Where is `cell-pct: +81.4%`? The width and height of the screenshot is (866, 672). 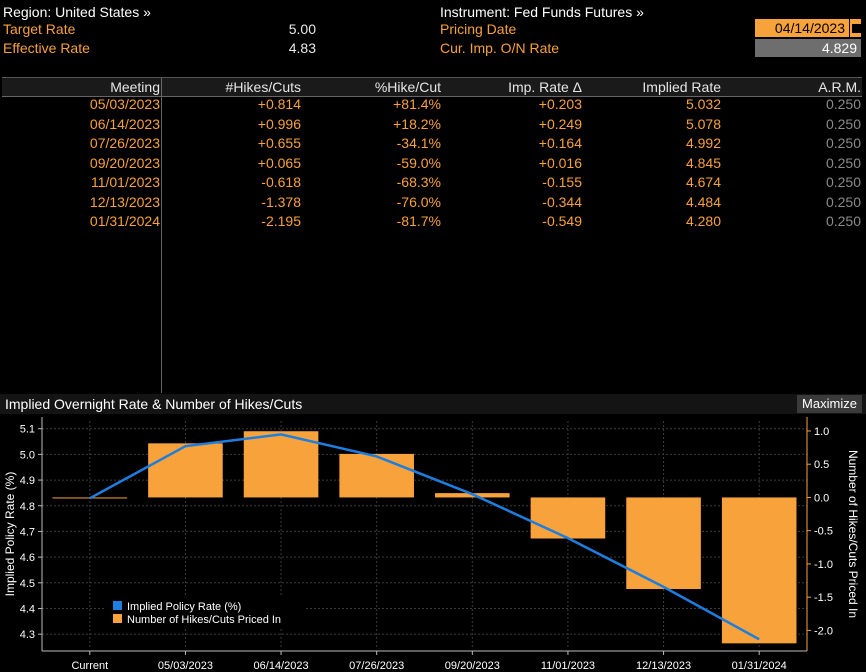
cell-pct: +81.4% is located at coordinates (417, 104).